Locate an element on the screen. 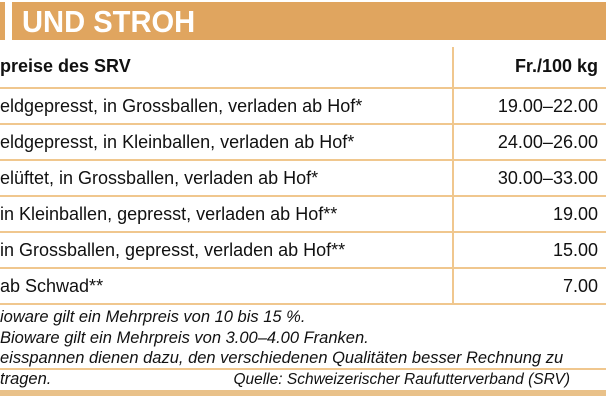  column-divider-line is located at coordinates (453, 176).